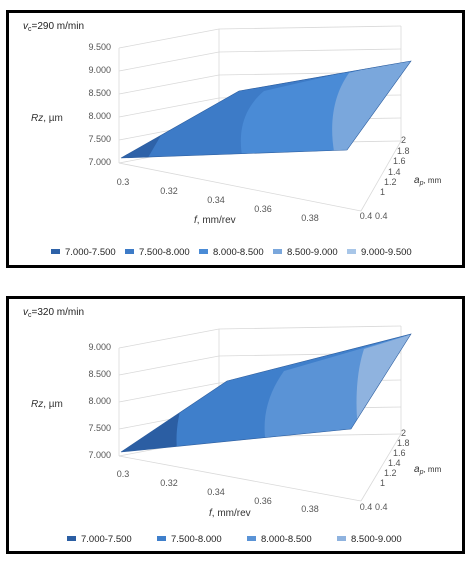 The image size is (474, 566). I want to click on chart-title: vc=320 m/min, so click(53, 313).